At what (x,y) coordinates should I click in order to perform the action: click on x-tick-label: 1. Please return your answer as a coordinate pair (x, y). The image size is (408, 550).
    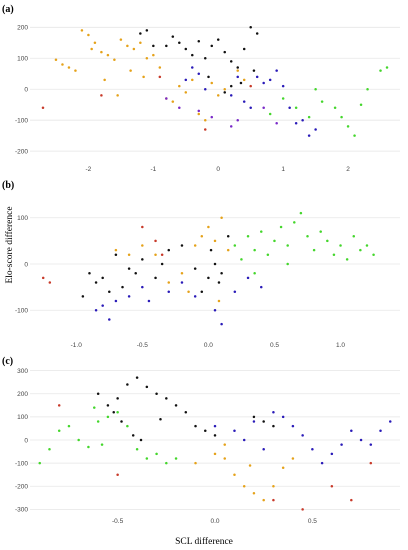
    Looking at the image, I should click on (283, 169).